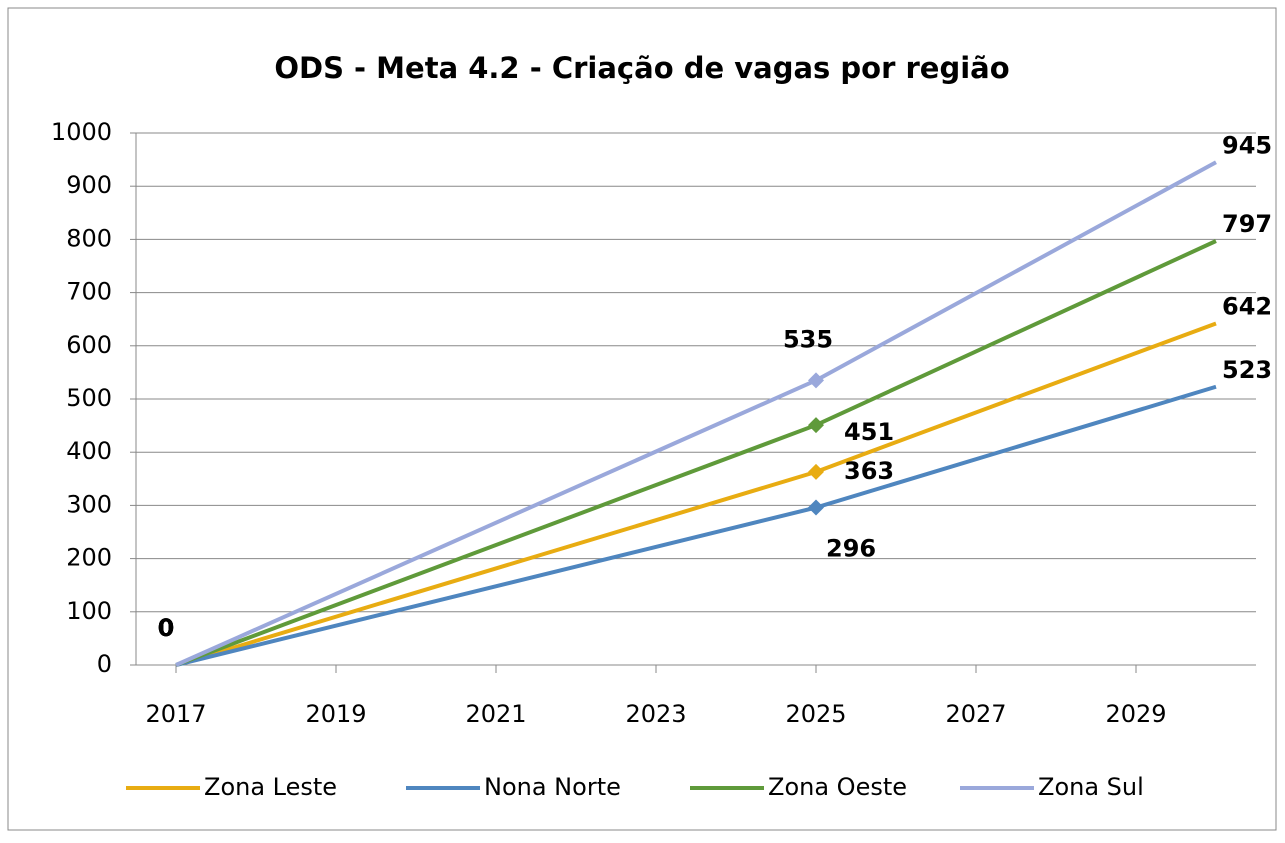  What do you see at coordinates (89, 398) in the screenshot?
I see `y-tick-label: 500` at bounding box center [89, 398].